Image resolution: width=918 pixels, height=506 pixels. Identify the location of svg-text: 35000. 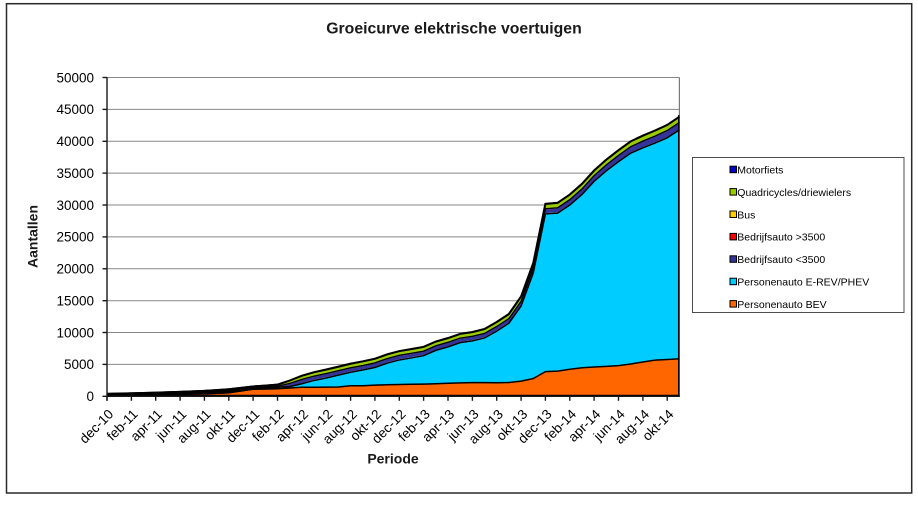
(75, 173).